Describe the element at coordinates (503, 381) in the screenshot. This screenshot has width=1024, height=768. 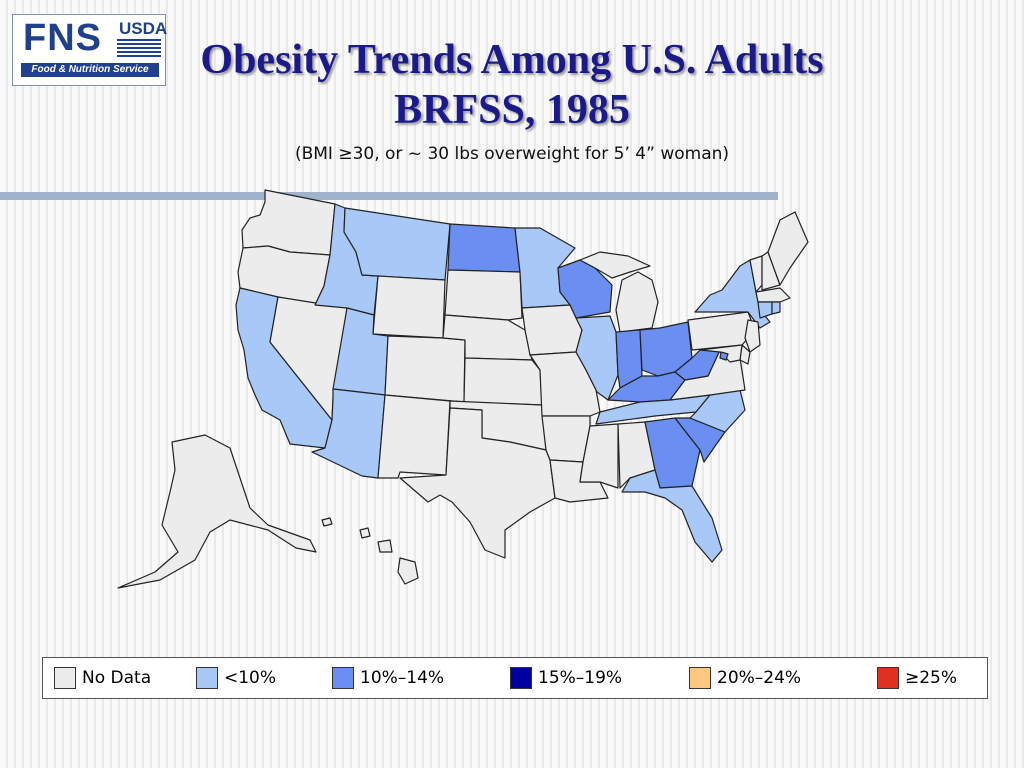
I see `state-kansas` at that location.